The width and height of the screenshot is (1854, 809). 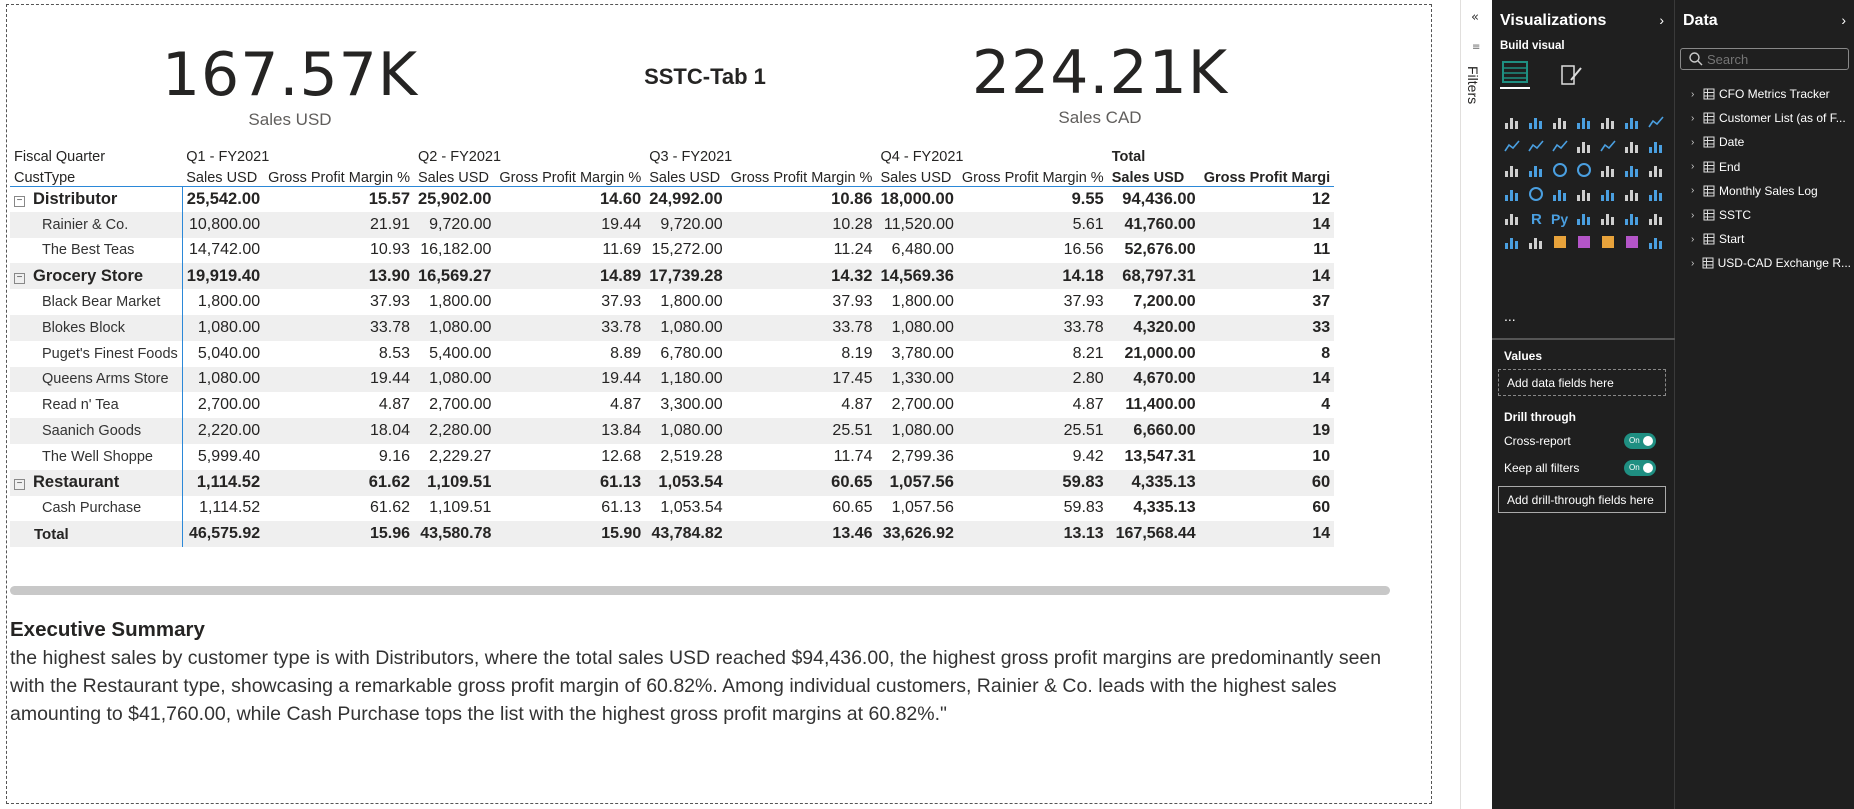 What do you see at coordinates (1632, 122) in the screenshot?
I see `100-column-icon` at bounding box center [1632, 122].